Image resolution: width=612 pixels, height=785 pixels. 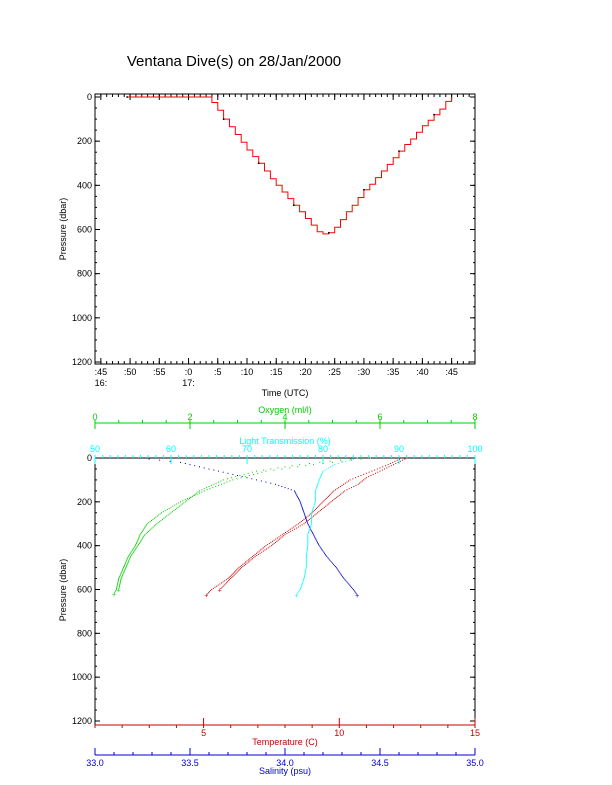 I want to click on x-axis-temperature: 5 10 15 Temperature (C), so click(x=287, y=732).